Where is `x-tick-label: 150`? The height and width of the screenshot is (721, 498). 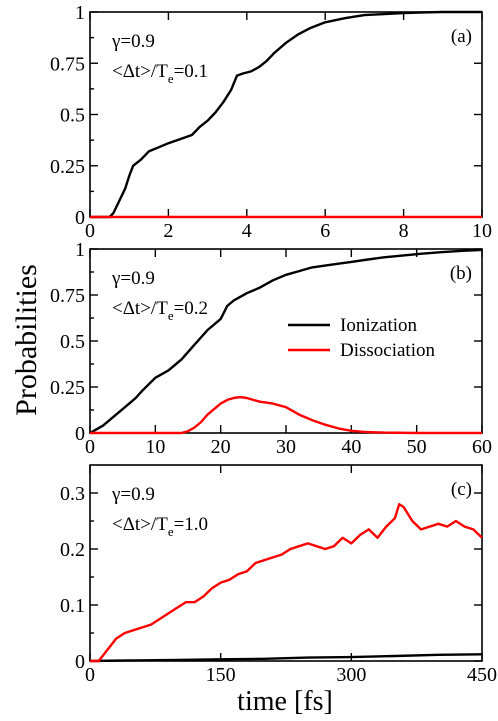
x-tick-label: 150 is located at coordinates (221, 675).